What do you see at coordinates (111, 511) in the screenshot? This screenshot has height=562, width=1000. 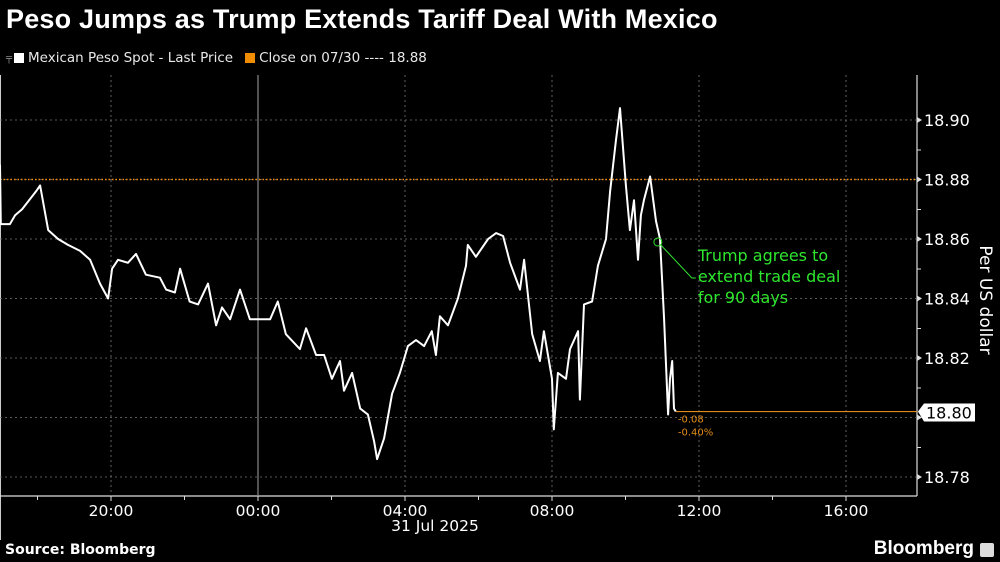 I see `x-tick-label: 20:00` at bounding box center [111, 511].